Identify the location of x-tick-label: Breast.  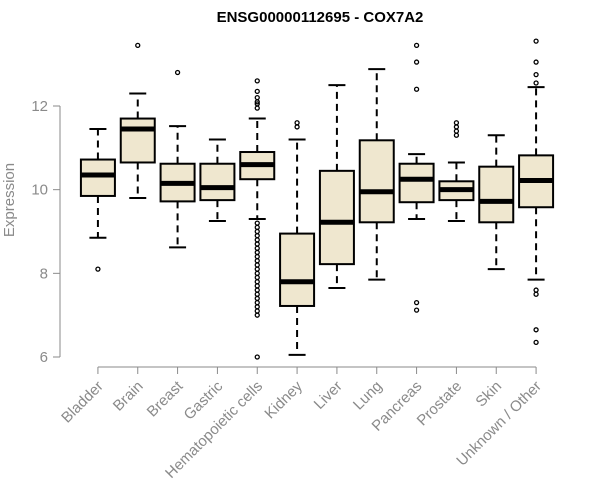
(165, 398).